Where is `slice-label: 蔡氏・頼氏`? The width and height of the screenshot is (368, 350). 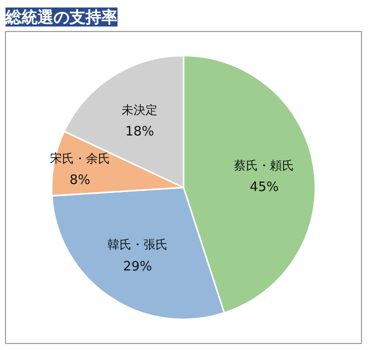
slice-label: 蔡氏・頼氏 is located at coordinates (264, 165).